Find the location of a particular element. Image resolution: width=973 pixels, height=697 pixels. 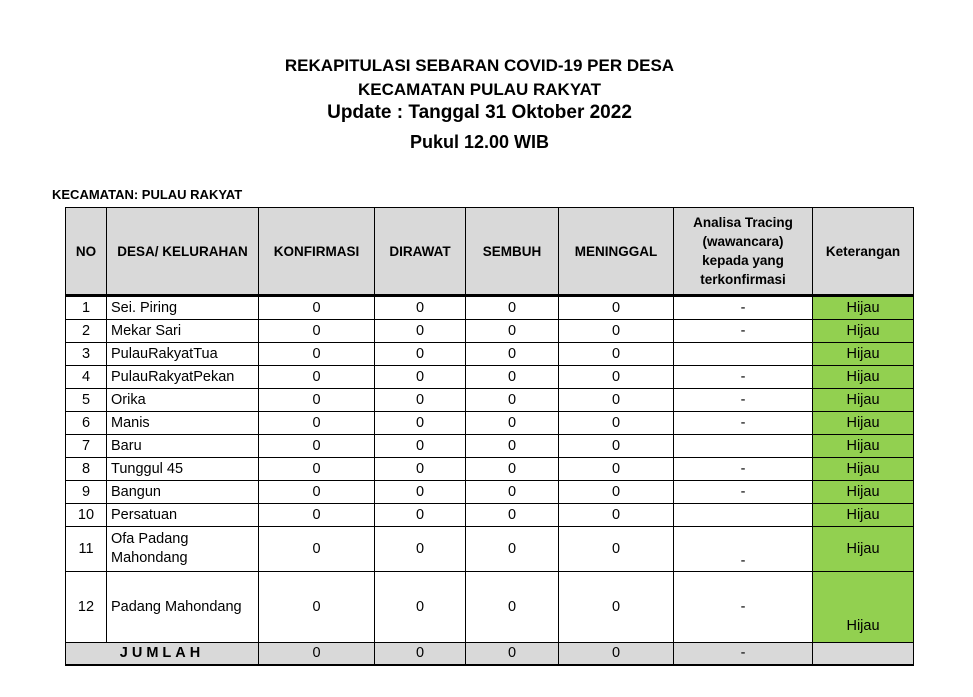

total-tracing: - is located at coordinates (743, 654).